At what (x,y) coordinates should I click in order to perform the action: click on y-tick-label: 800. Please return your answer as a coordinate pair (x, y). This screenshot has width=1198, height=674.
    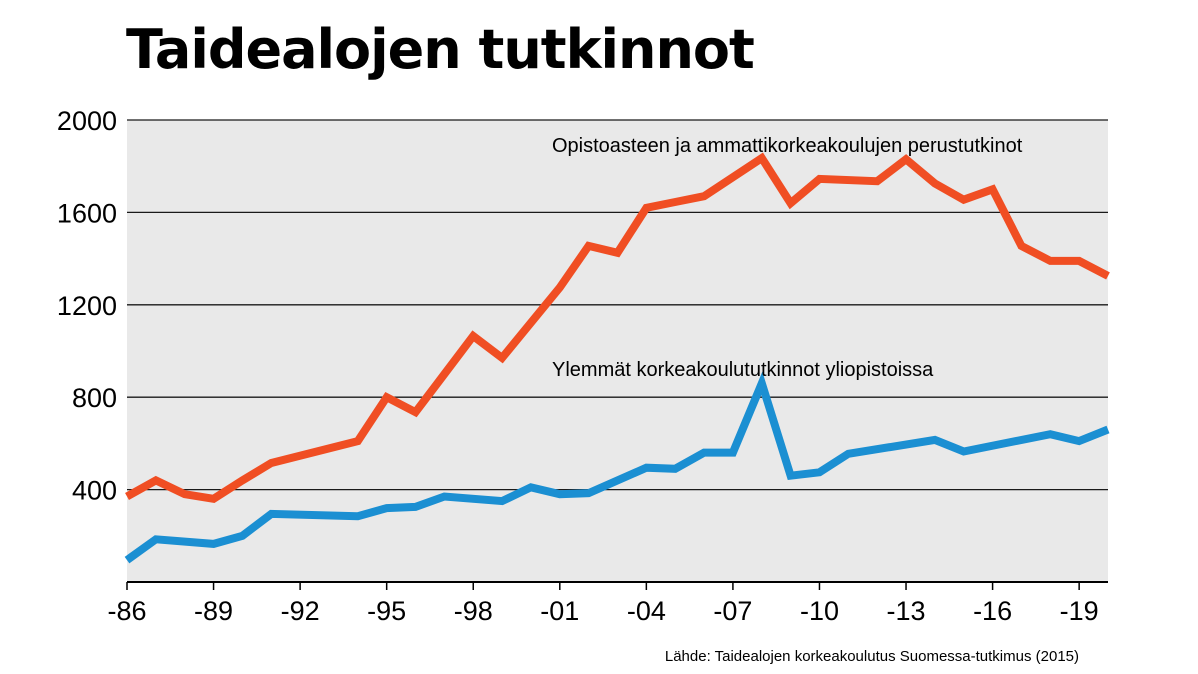
    Looking at the image, I should click on (94, 398).